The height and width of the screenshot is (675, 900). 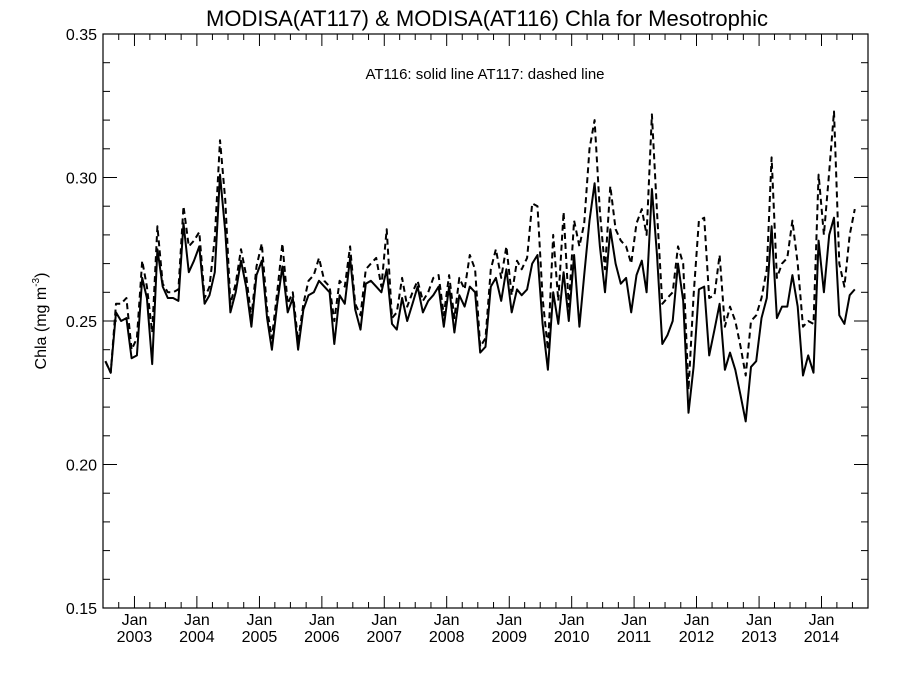 I want to click on y-axis-label: Chla (mg m-3), so click(x=40, y=321).